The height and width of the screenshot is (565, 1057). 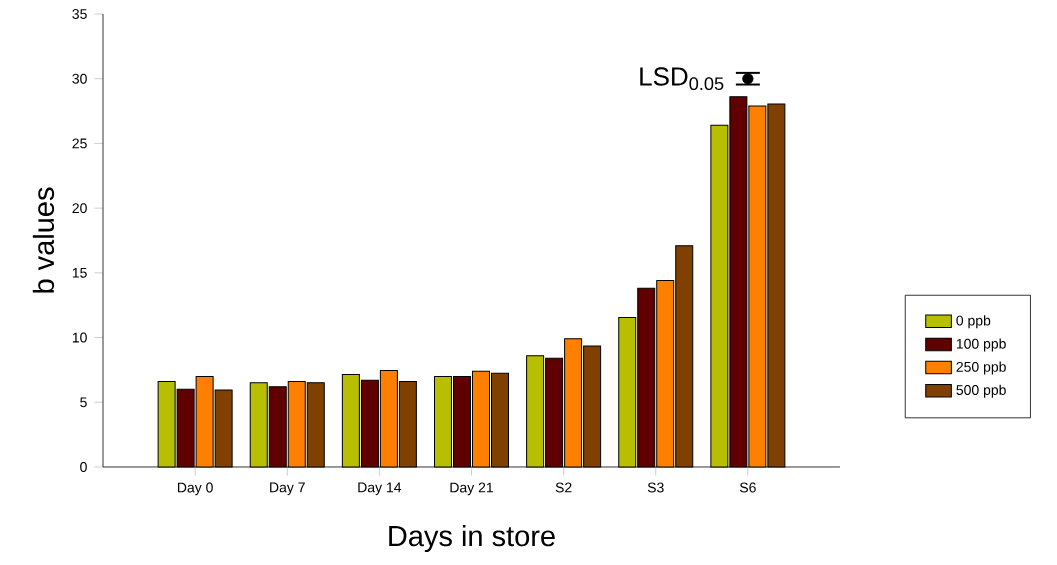 What do you see at coordinates (981, 391) in the screenshot?
I see `legend-label: 500 ppb` at bounding box center [981, 391].